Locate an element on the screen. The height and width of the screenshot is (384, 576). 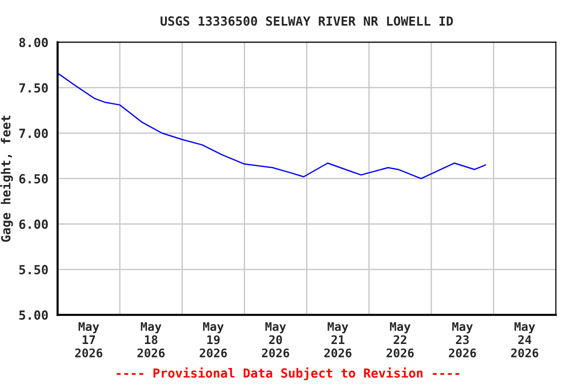
y-tick-label: 5.00 is located at coordinates (33, 315).